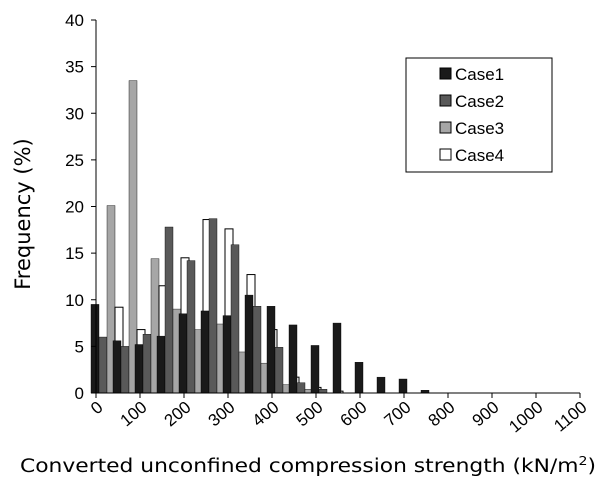 The height and width of the screenshot is (477, 600). What do you see at coordinates (74, 20) in the screenshot?
I see `y-tick-label: 40` at bounding box center [74, 20].